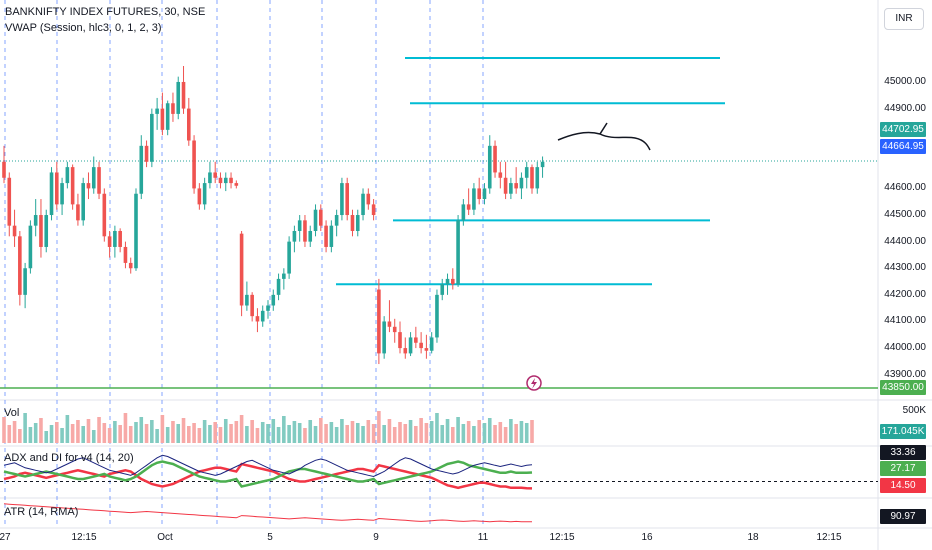 The height and width of the screenshot is (550, 932). I want to click on price-tick-label: 44100.00, so click(905, 321).